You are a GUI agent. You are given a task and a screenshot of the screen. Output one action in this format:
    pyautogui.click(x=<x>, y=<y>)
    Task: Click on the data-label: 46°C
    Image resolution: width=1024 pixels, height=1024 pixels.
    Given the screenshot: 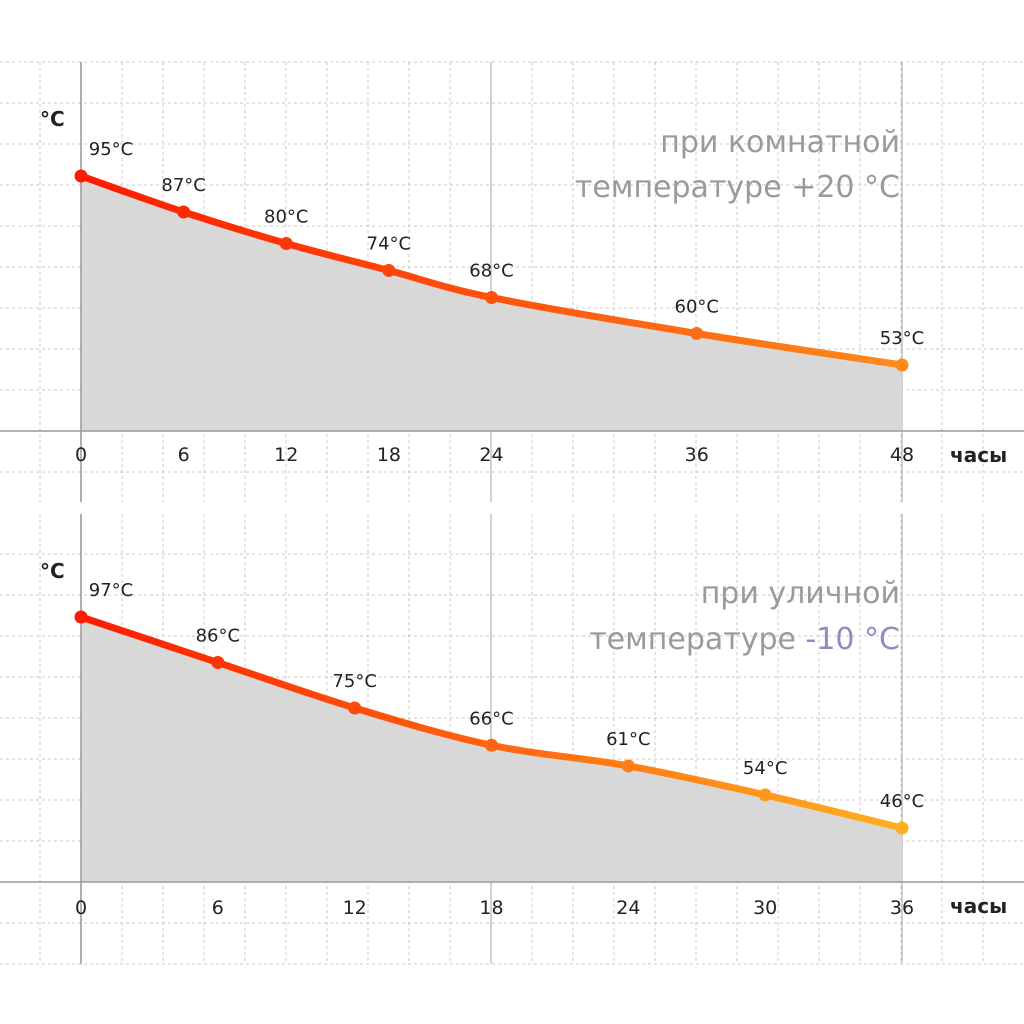 What is the action you would take?
    pyautogui.click(x=902, y=801)
    